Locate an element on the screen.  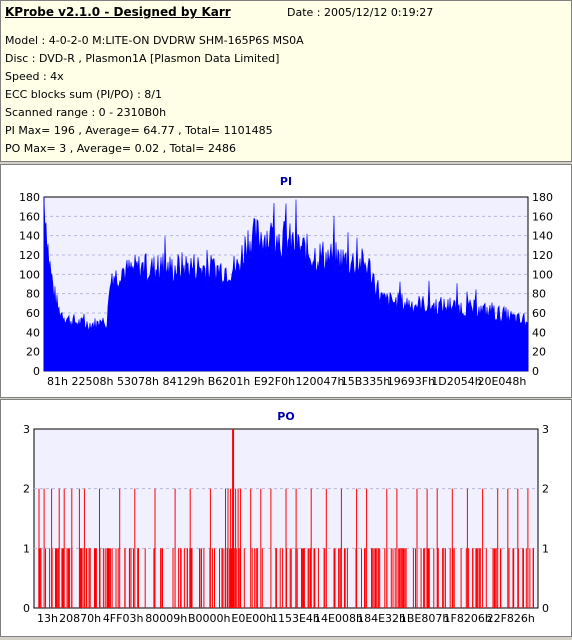
x-tick-label: B0000h is located at coordinates (209, 618).